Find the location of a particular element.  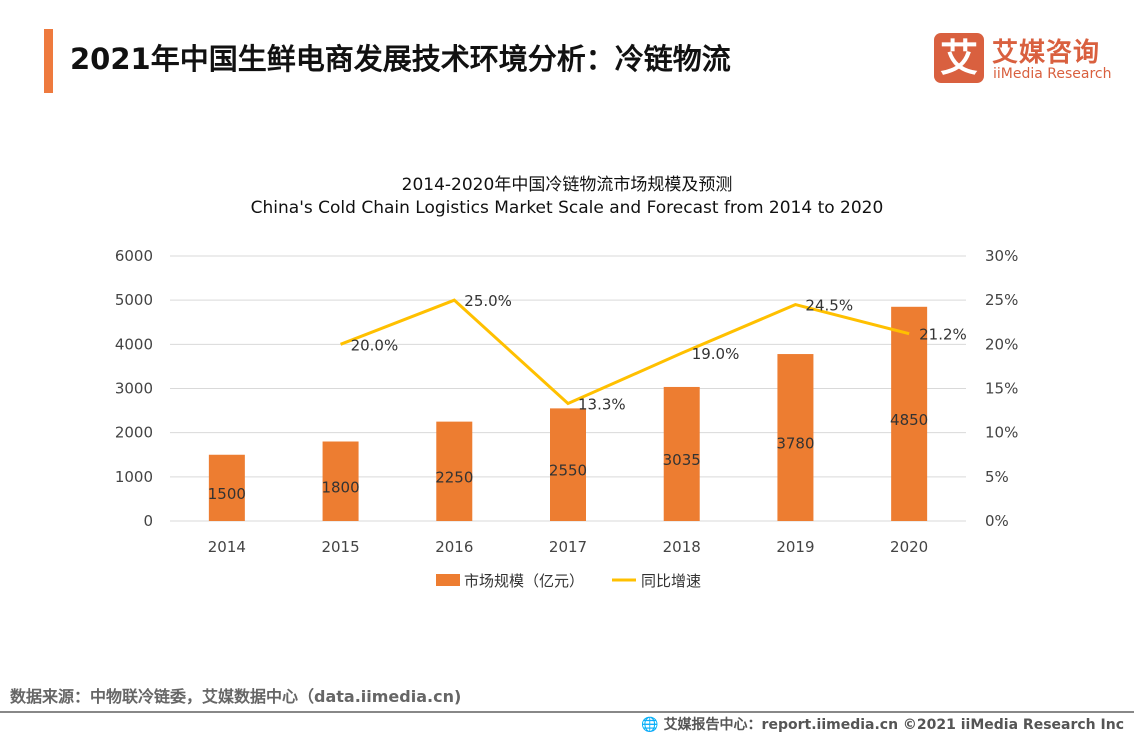

line-label: 21.2% is located at coordinates (943, 335).